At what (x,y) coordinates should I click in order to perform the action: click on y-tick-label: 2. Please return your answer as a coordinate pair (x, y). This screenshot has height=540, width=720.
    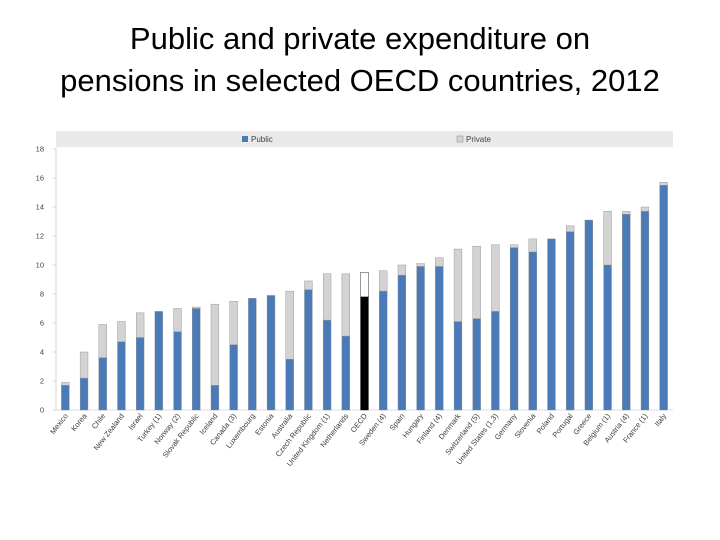
    Looking at the image, I should click on (42, 381).